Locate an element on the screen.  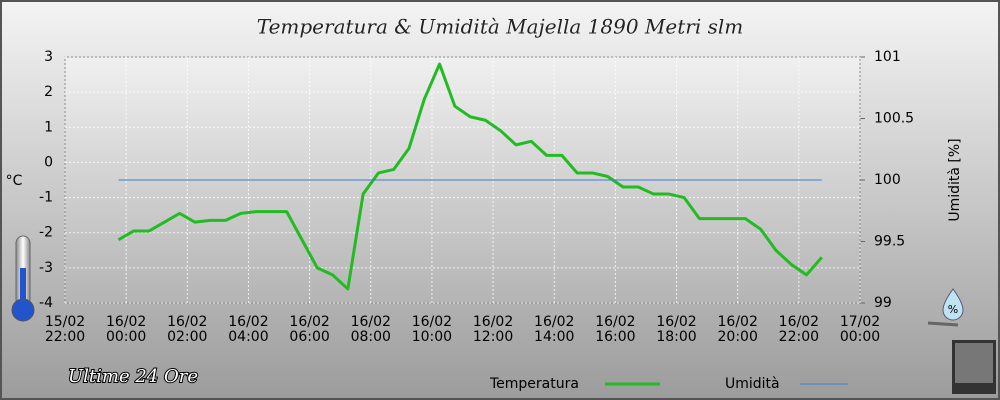
y2-tick-label: 100.5 is located at coordinates (894, 119).